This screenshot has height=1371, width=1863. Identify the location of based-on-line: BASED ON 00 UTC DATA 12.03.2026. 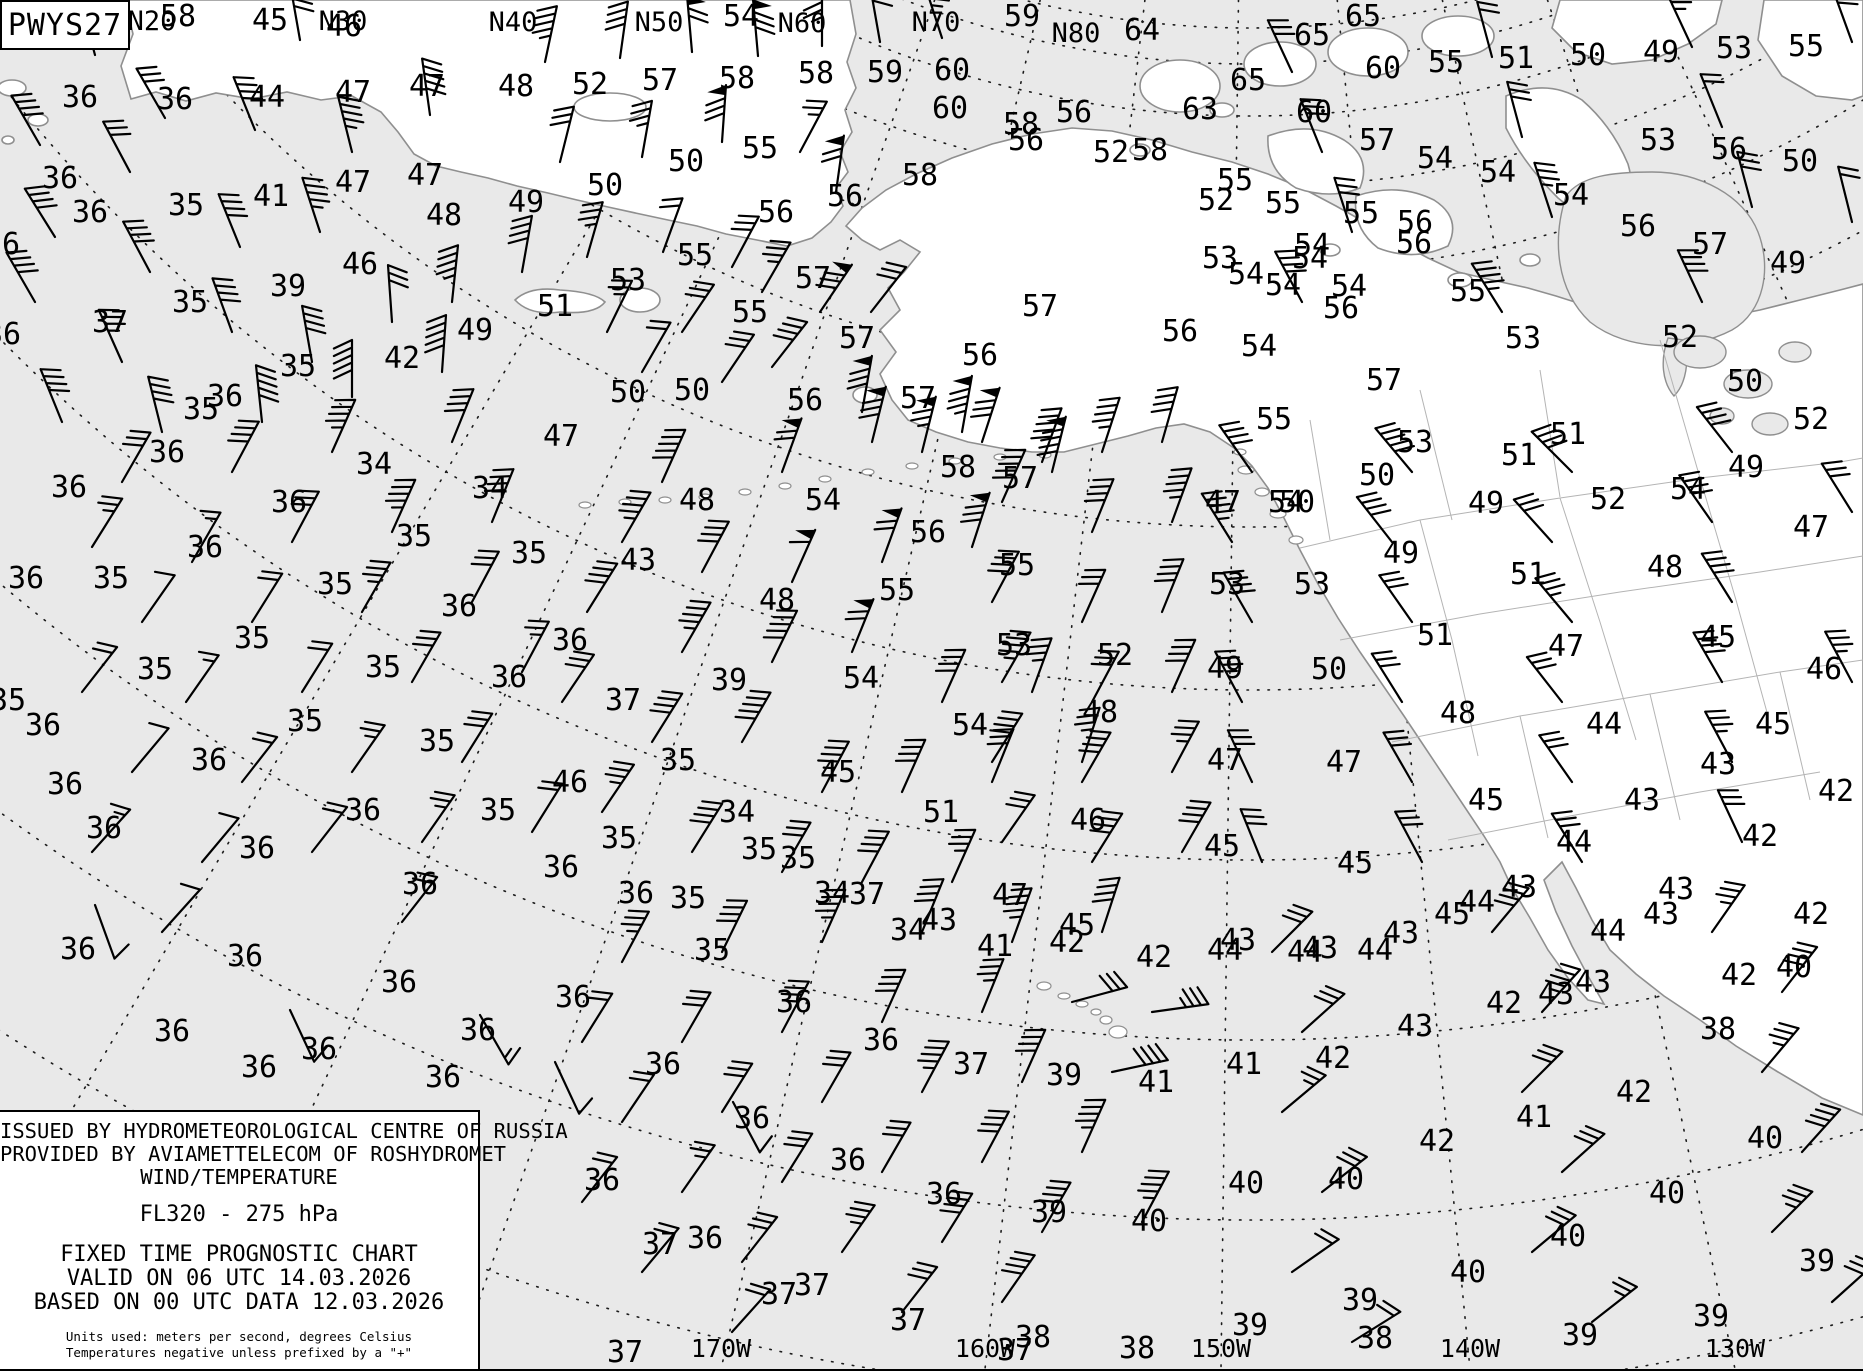
(239, 1303).